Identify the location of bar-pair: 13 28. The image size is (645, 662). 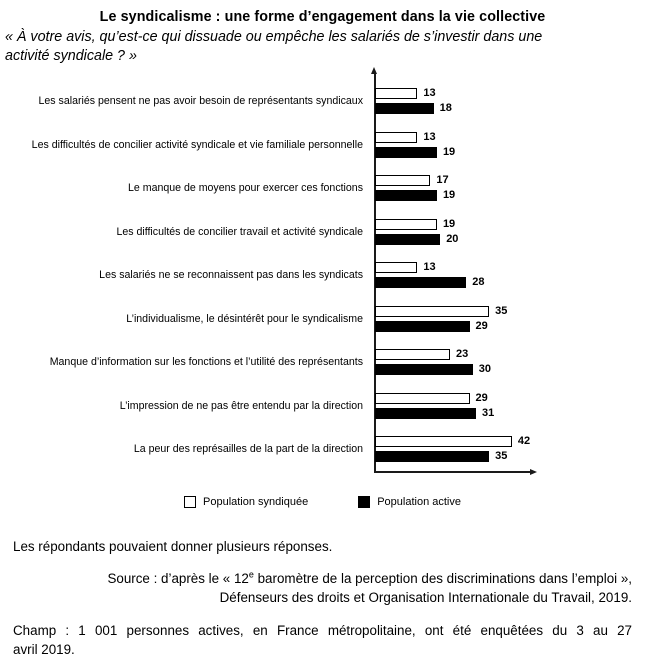
(430, 275).